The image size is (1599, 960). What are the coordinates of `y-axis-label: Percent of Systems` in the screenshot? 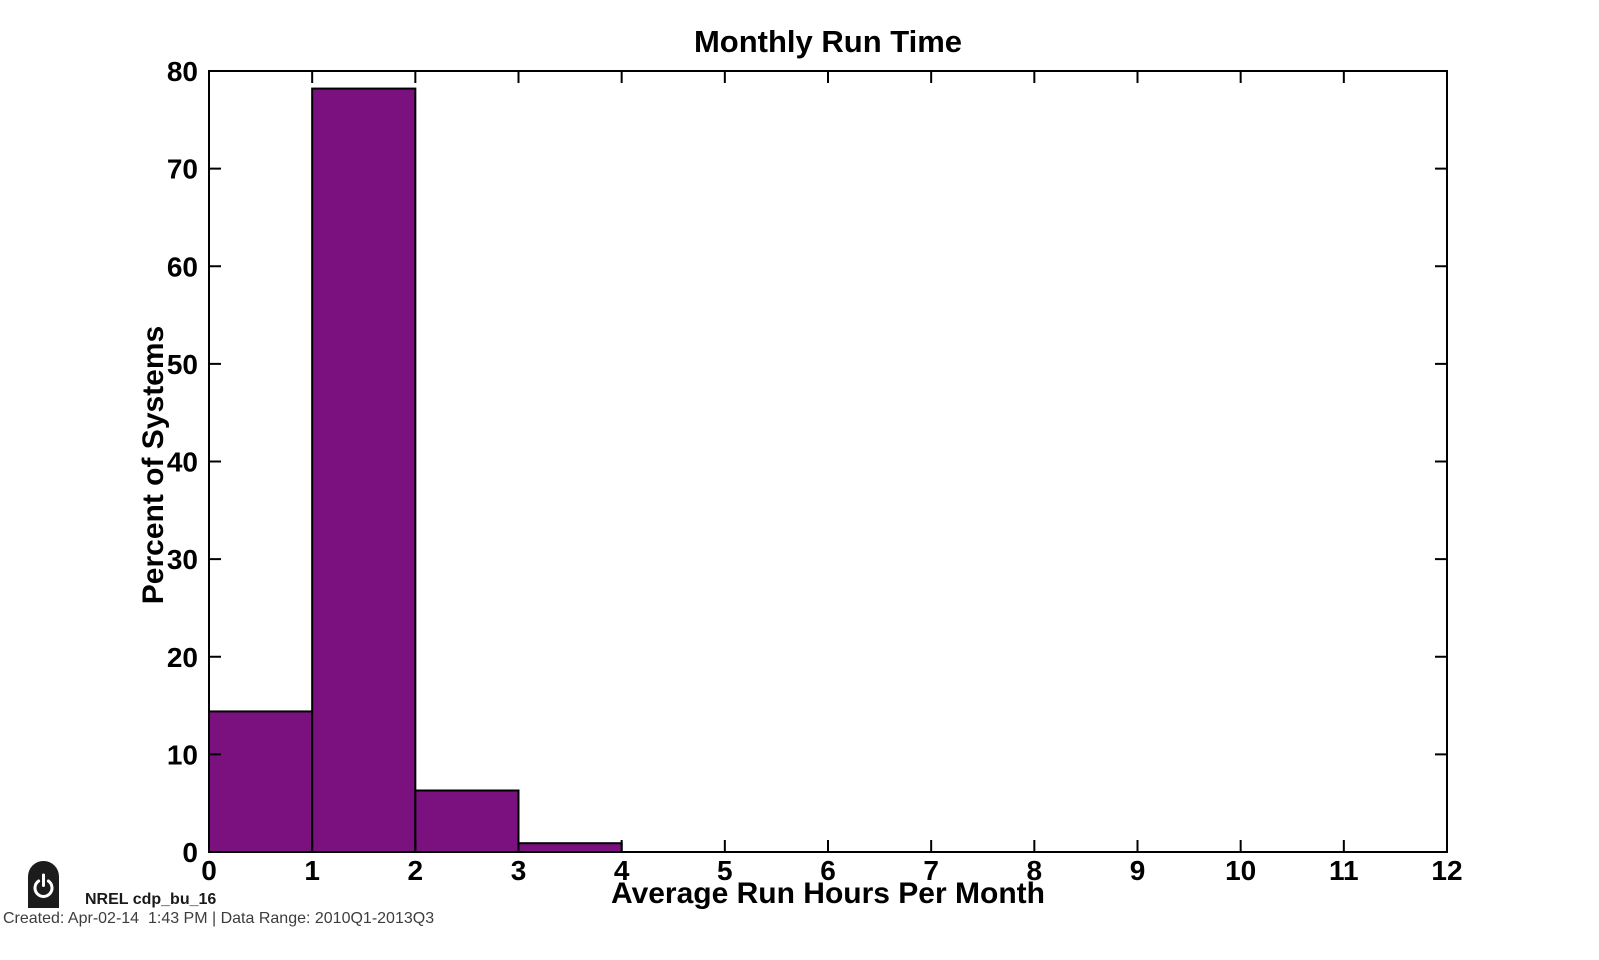 It's located at (153, 465).